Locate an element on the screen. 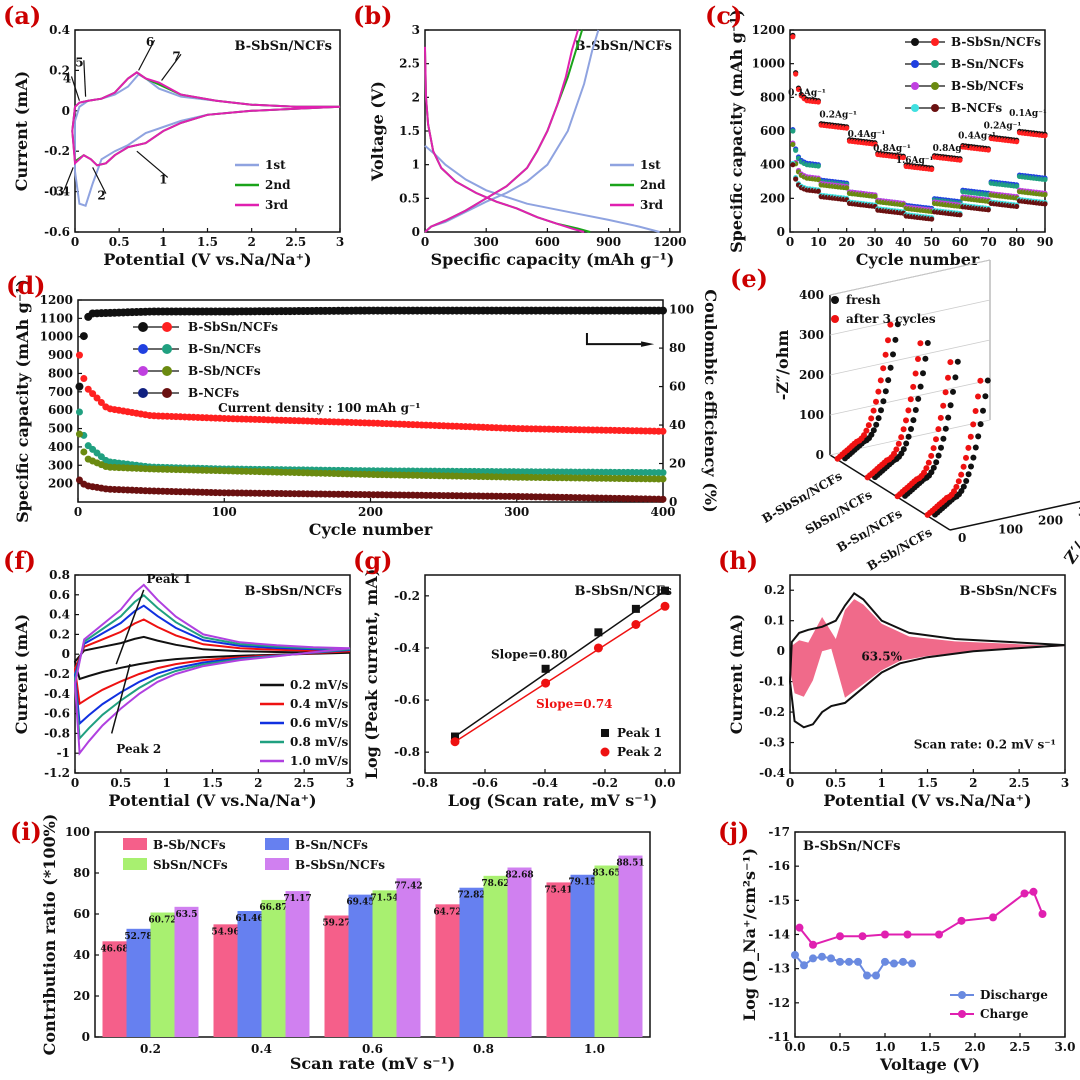 Image resolution: width=1080 pixels, height=1080 pixels. x-tick-label: -0.4 is located at coordinates (545, 783).